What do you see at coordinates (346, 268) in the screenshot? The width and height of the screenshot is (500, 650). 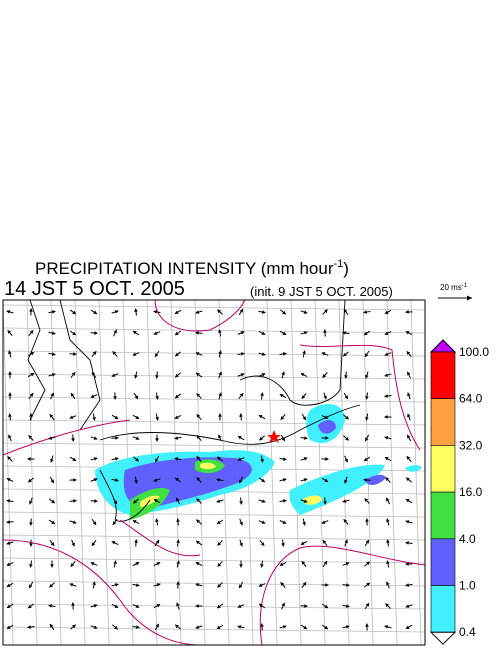 I see `title-close: )` at bounding box center [346, 268].